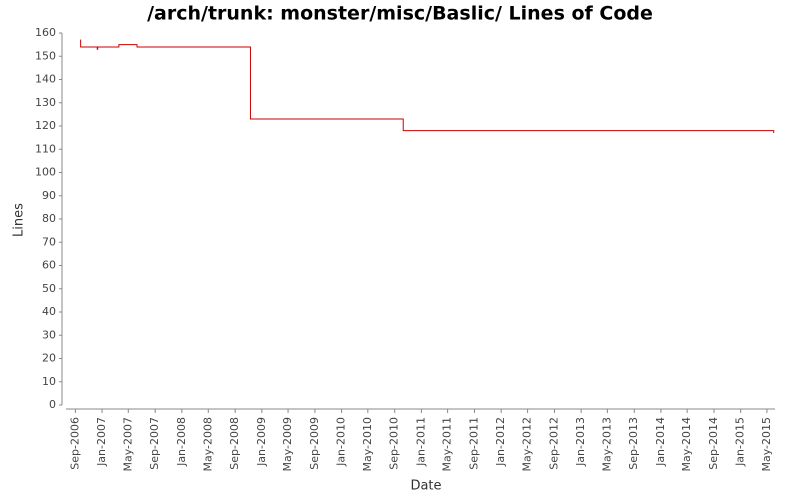  Describe the element at coordinates (261, 442) in the screenshot. I see `x-tick-label: Jan-2009` at that location.